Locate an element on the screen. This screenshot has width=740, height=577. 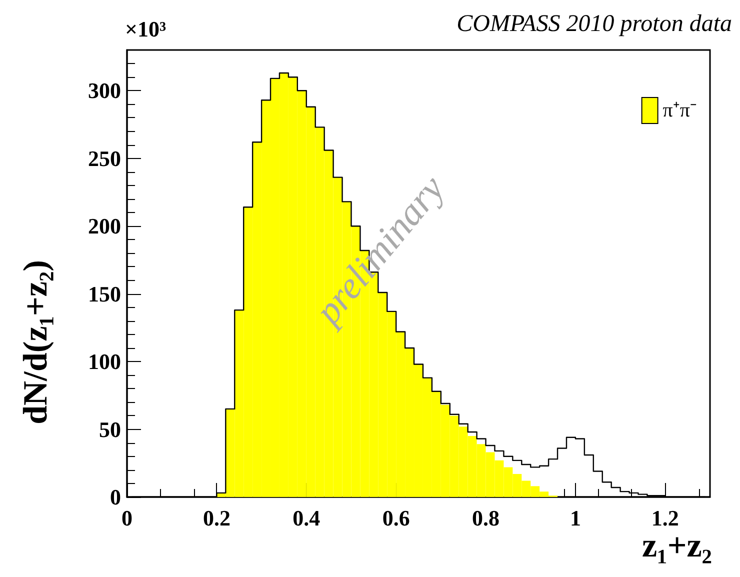
text: ×10³ is located at coordinates (146, 29).